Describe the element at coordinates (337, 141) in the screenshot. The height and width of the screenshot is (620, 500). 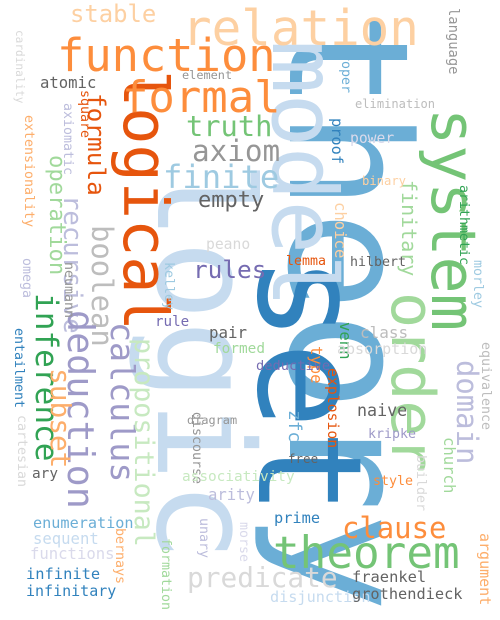
I see `word-proof: proof` at that location.